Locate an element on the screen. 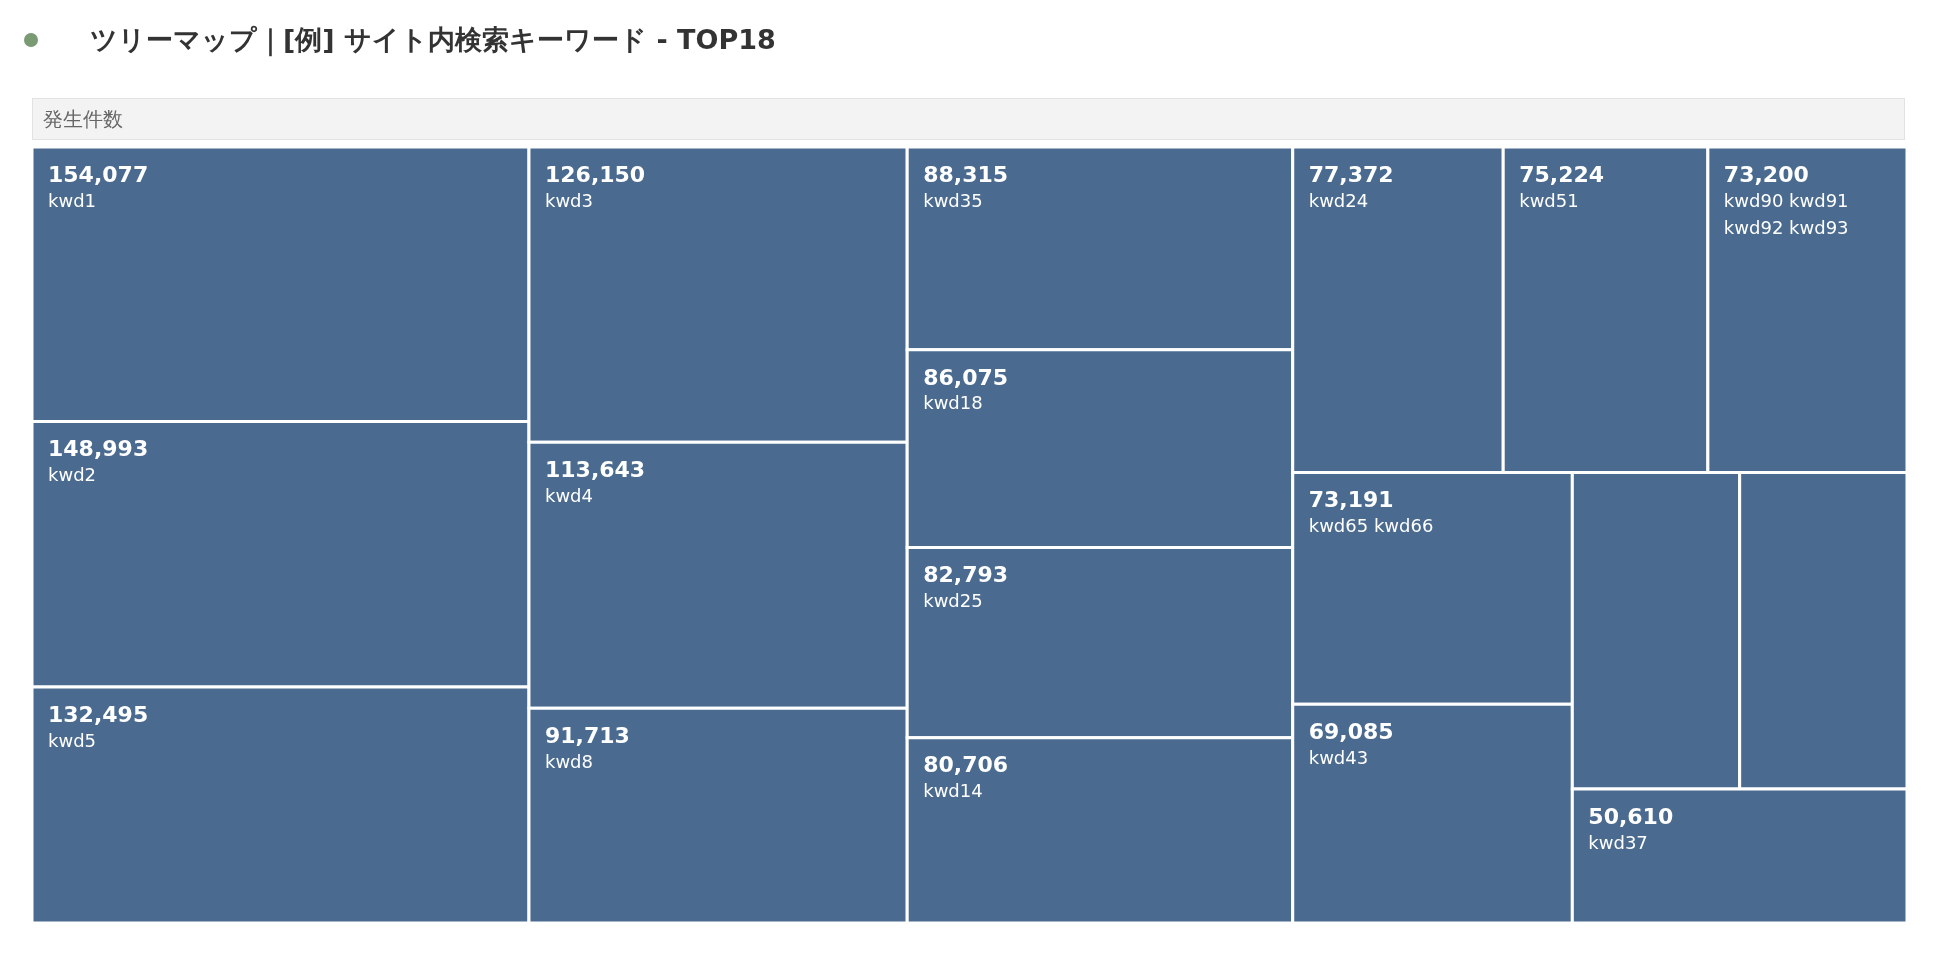  data-label: 86,075 is located at coordinates (966, 377).